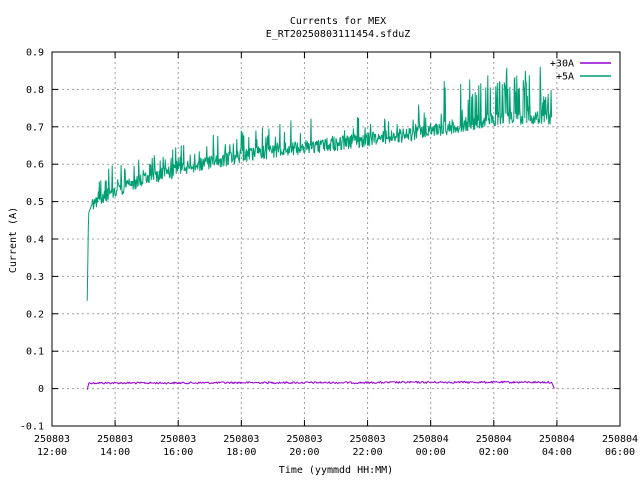  What do you see at coordinates (35, 202) in the screenshot?
I see `y-tick-label: 0.5` at bounding box center [35, 202].